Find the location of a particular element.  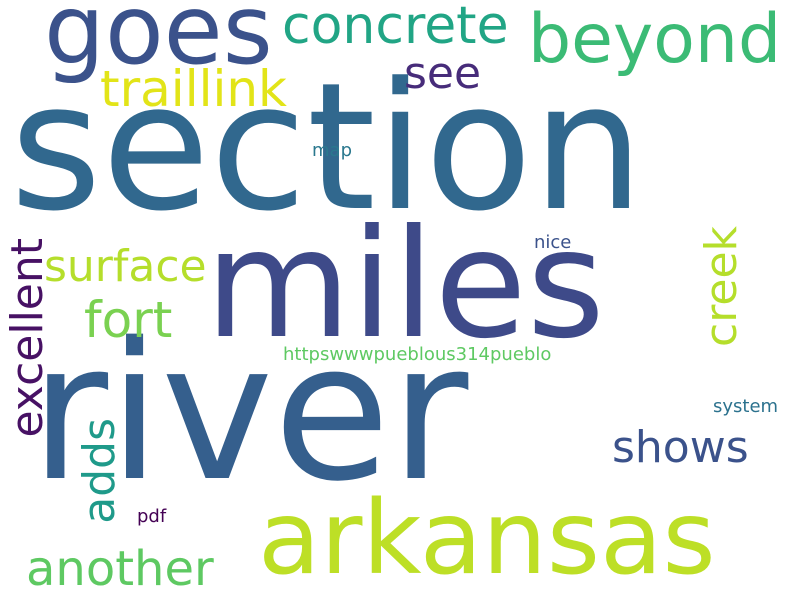

word-surface: surface is located at coordinates (125, 266).